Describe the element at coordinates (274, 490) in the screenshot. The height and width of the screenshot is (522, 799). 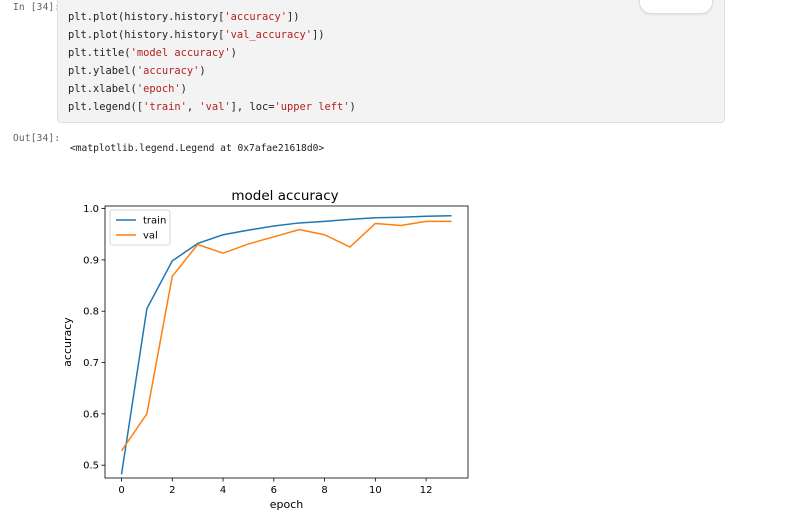
I see `x-tick-label: 6` at that location.